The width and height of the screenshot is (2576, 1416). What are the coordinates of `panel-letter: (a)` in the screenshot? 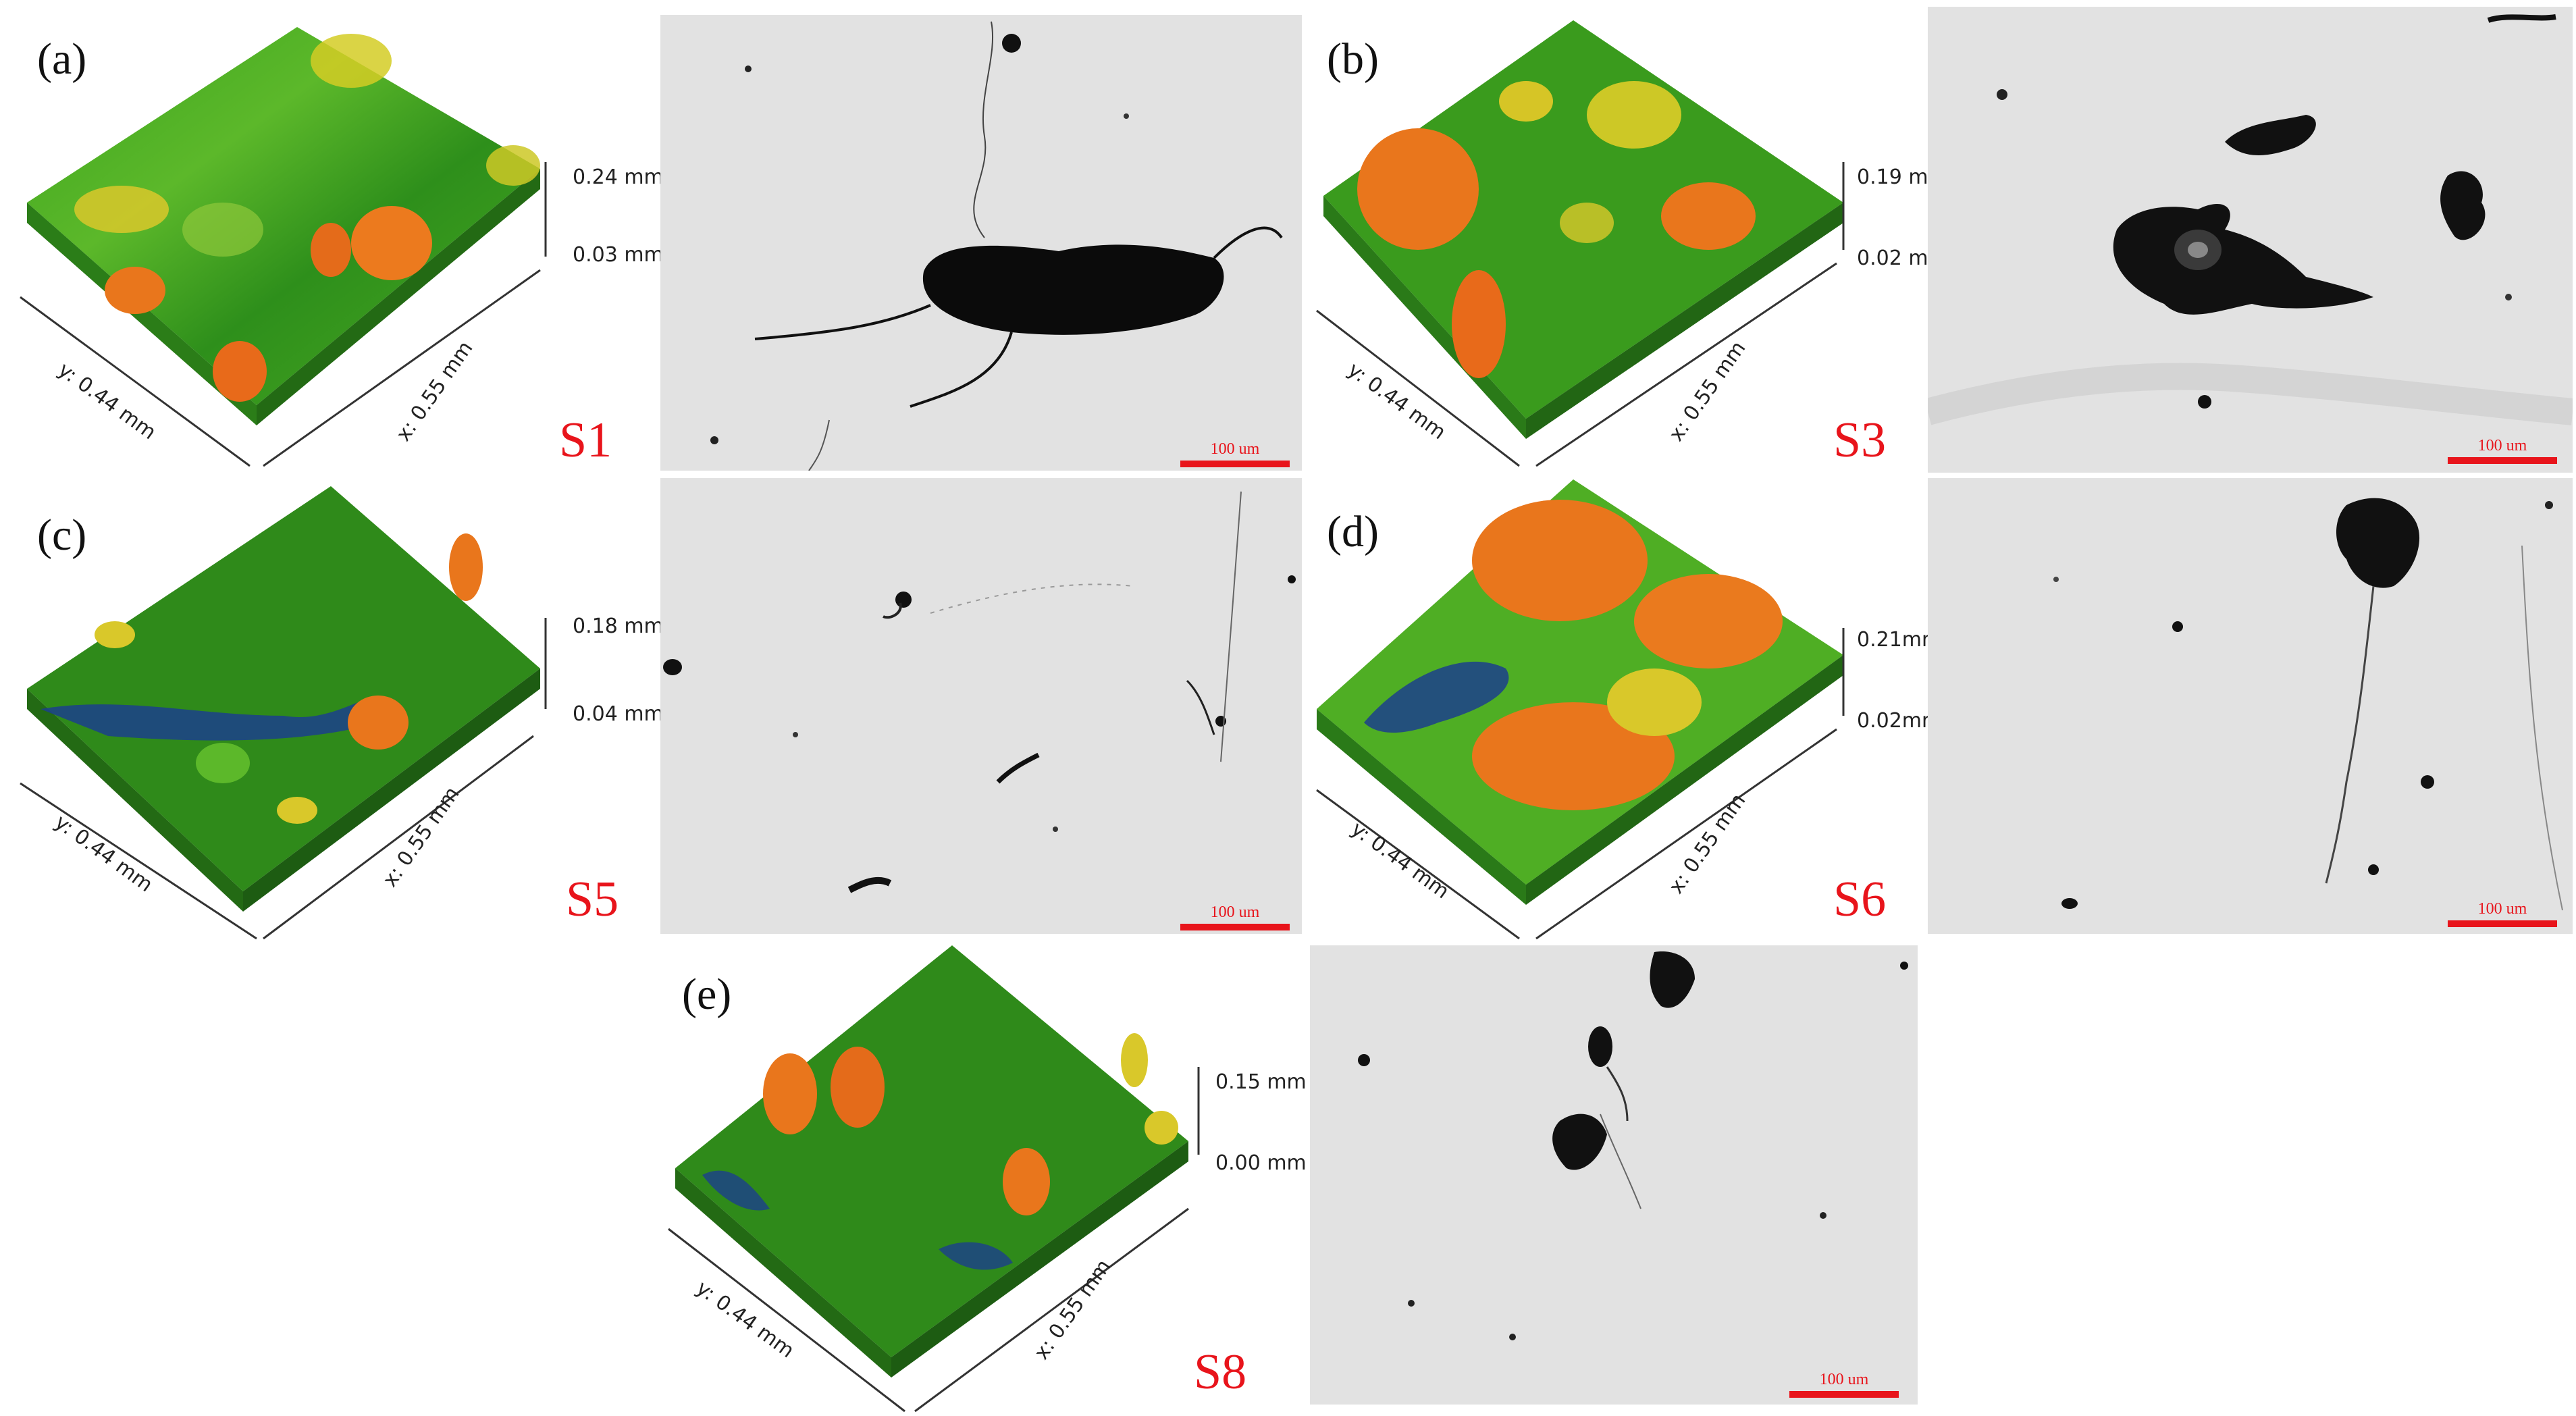 It's located at (62, 59).